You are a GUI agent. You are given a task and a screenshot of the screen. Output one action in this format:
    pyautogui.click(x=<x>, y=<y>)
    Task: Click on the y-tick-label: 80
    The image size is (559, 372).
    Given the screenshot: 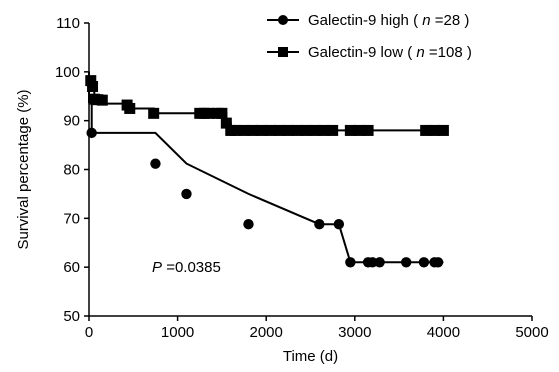 What is the action you would take?
    pyautogui.click(x=71, y=170)
    